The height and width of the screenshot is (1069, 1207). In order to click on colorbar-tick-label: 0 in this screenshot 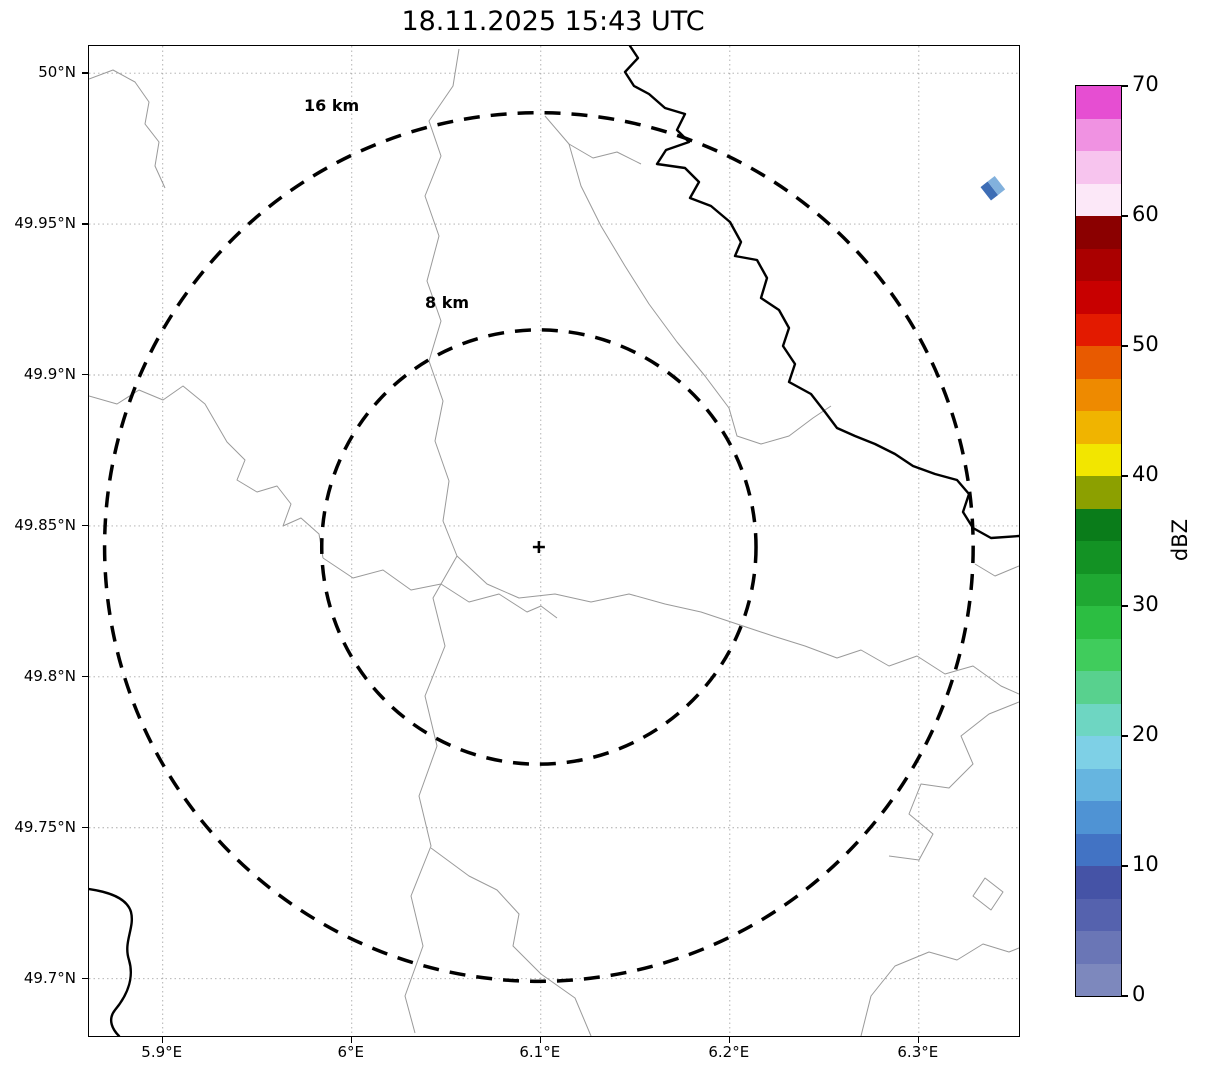, I will do `click(1139, 994)`.